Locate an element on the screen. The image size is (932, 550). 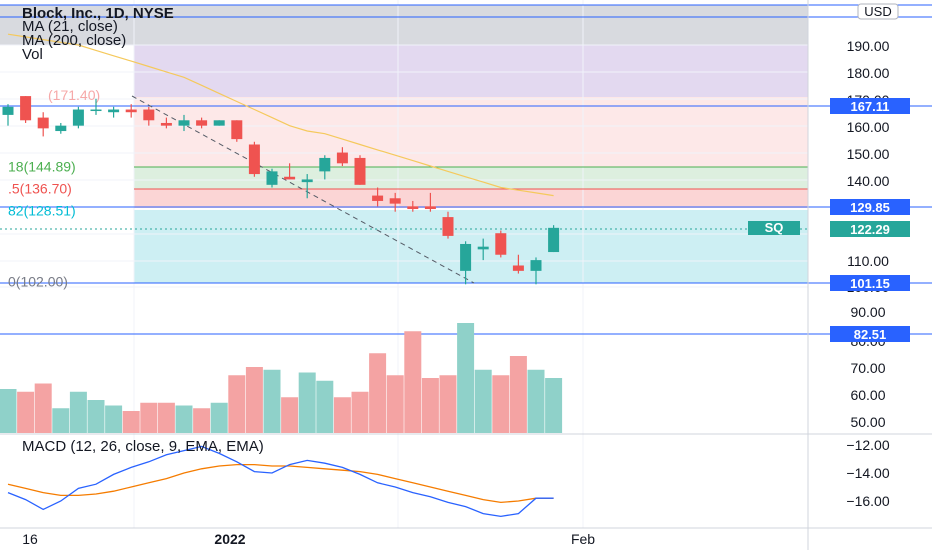
ma21-legend: MA (21, close) is located at coordinates (70, 26).